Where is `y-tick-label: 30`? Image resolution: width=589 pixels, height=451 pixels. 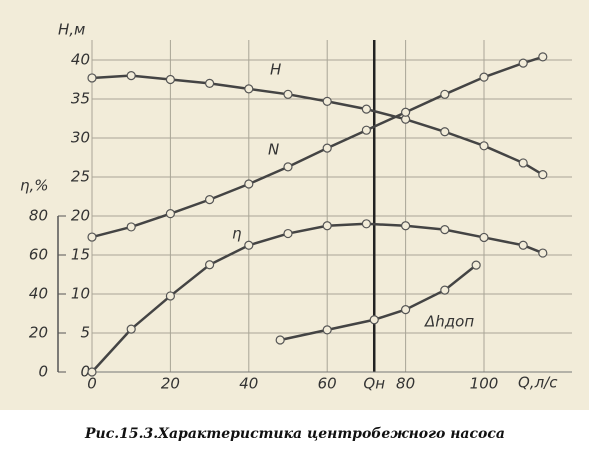 y-tick-label: 30 is located at coordinates (80, 138).